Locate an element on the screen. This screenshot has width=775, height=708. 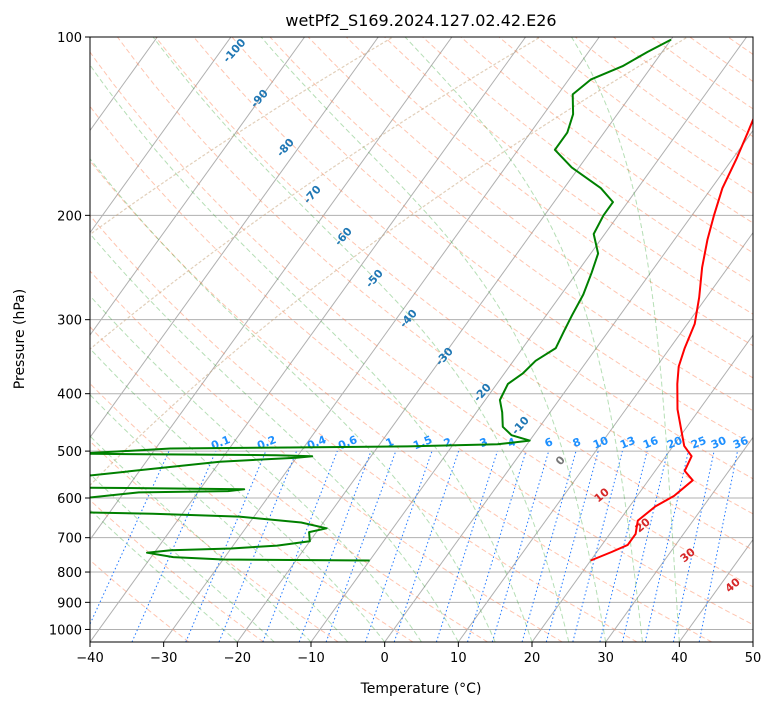
y-tick-label: 600 is located at coordinates (69, 499).